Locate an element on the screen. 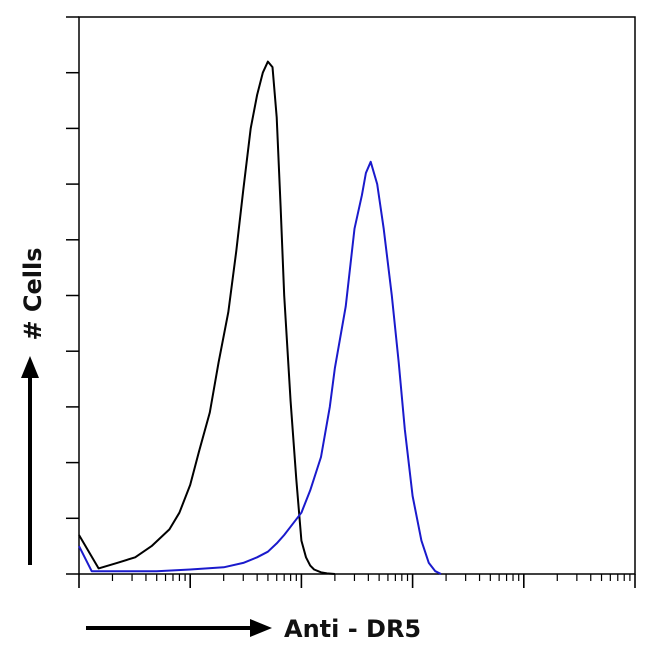 Image resolution: width=650 pixels, height=648 pixels. y-axis-label-group: # Cells is located at coordinates (33, 406).